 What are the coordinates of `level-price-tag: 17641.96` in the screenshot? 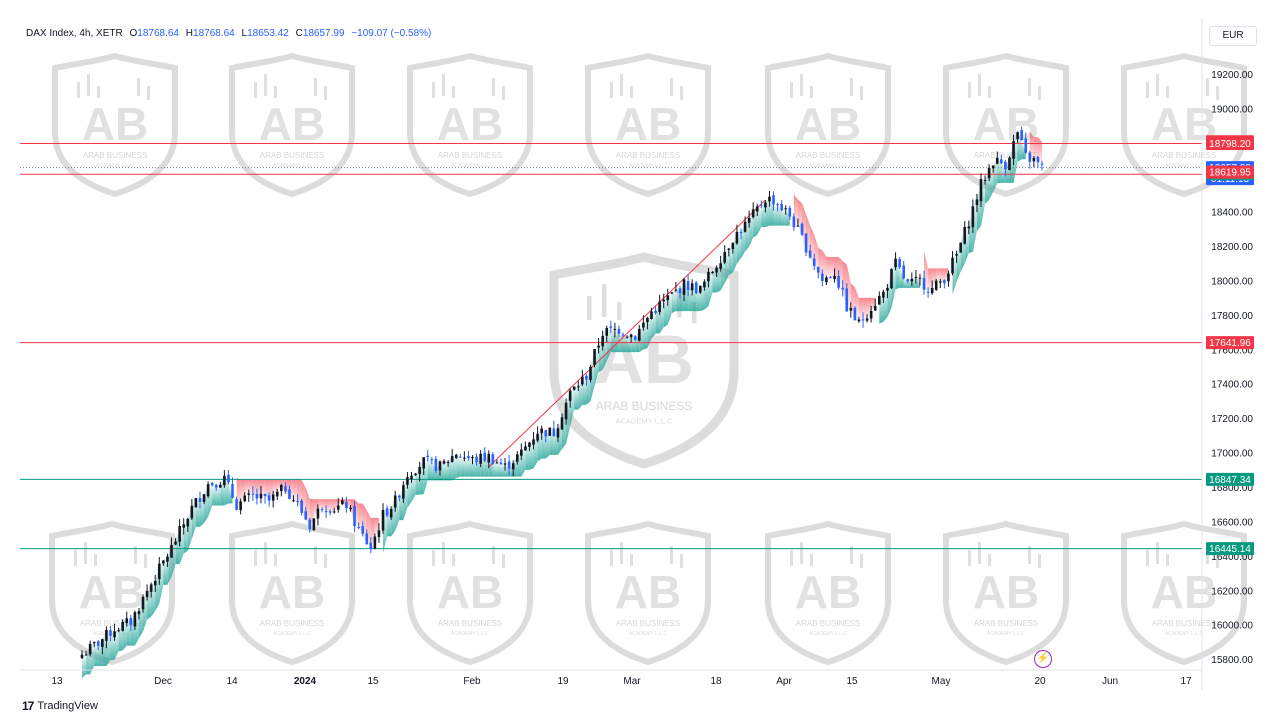 It's located at (1230, 343).